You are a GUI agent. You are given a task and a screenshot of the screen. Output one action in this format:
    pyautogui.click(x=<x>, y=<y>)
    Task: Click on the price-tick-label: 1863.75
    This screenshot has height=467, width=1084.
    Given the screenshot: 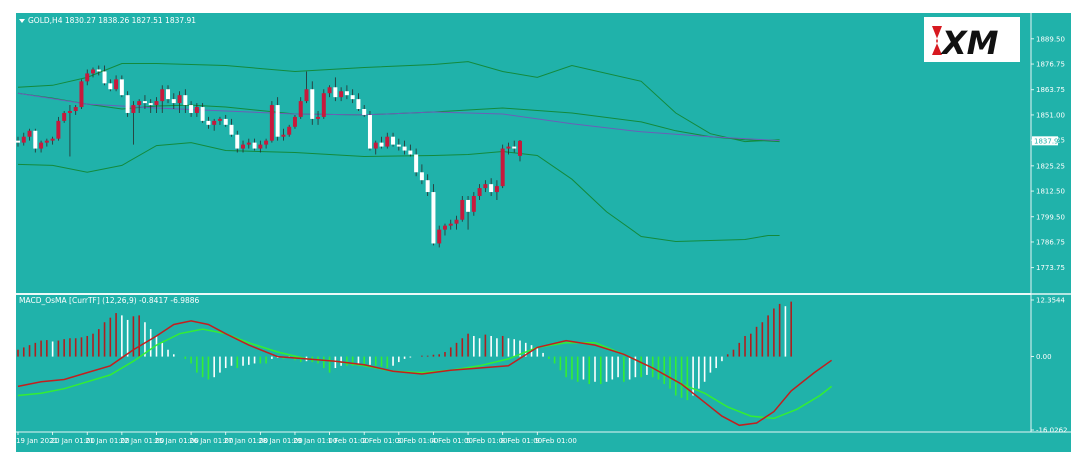 What is the action you would take?
    pyautogui.click(x=1050, y=90)
    